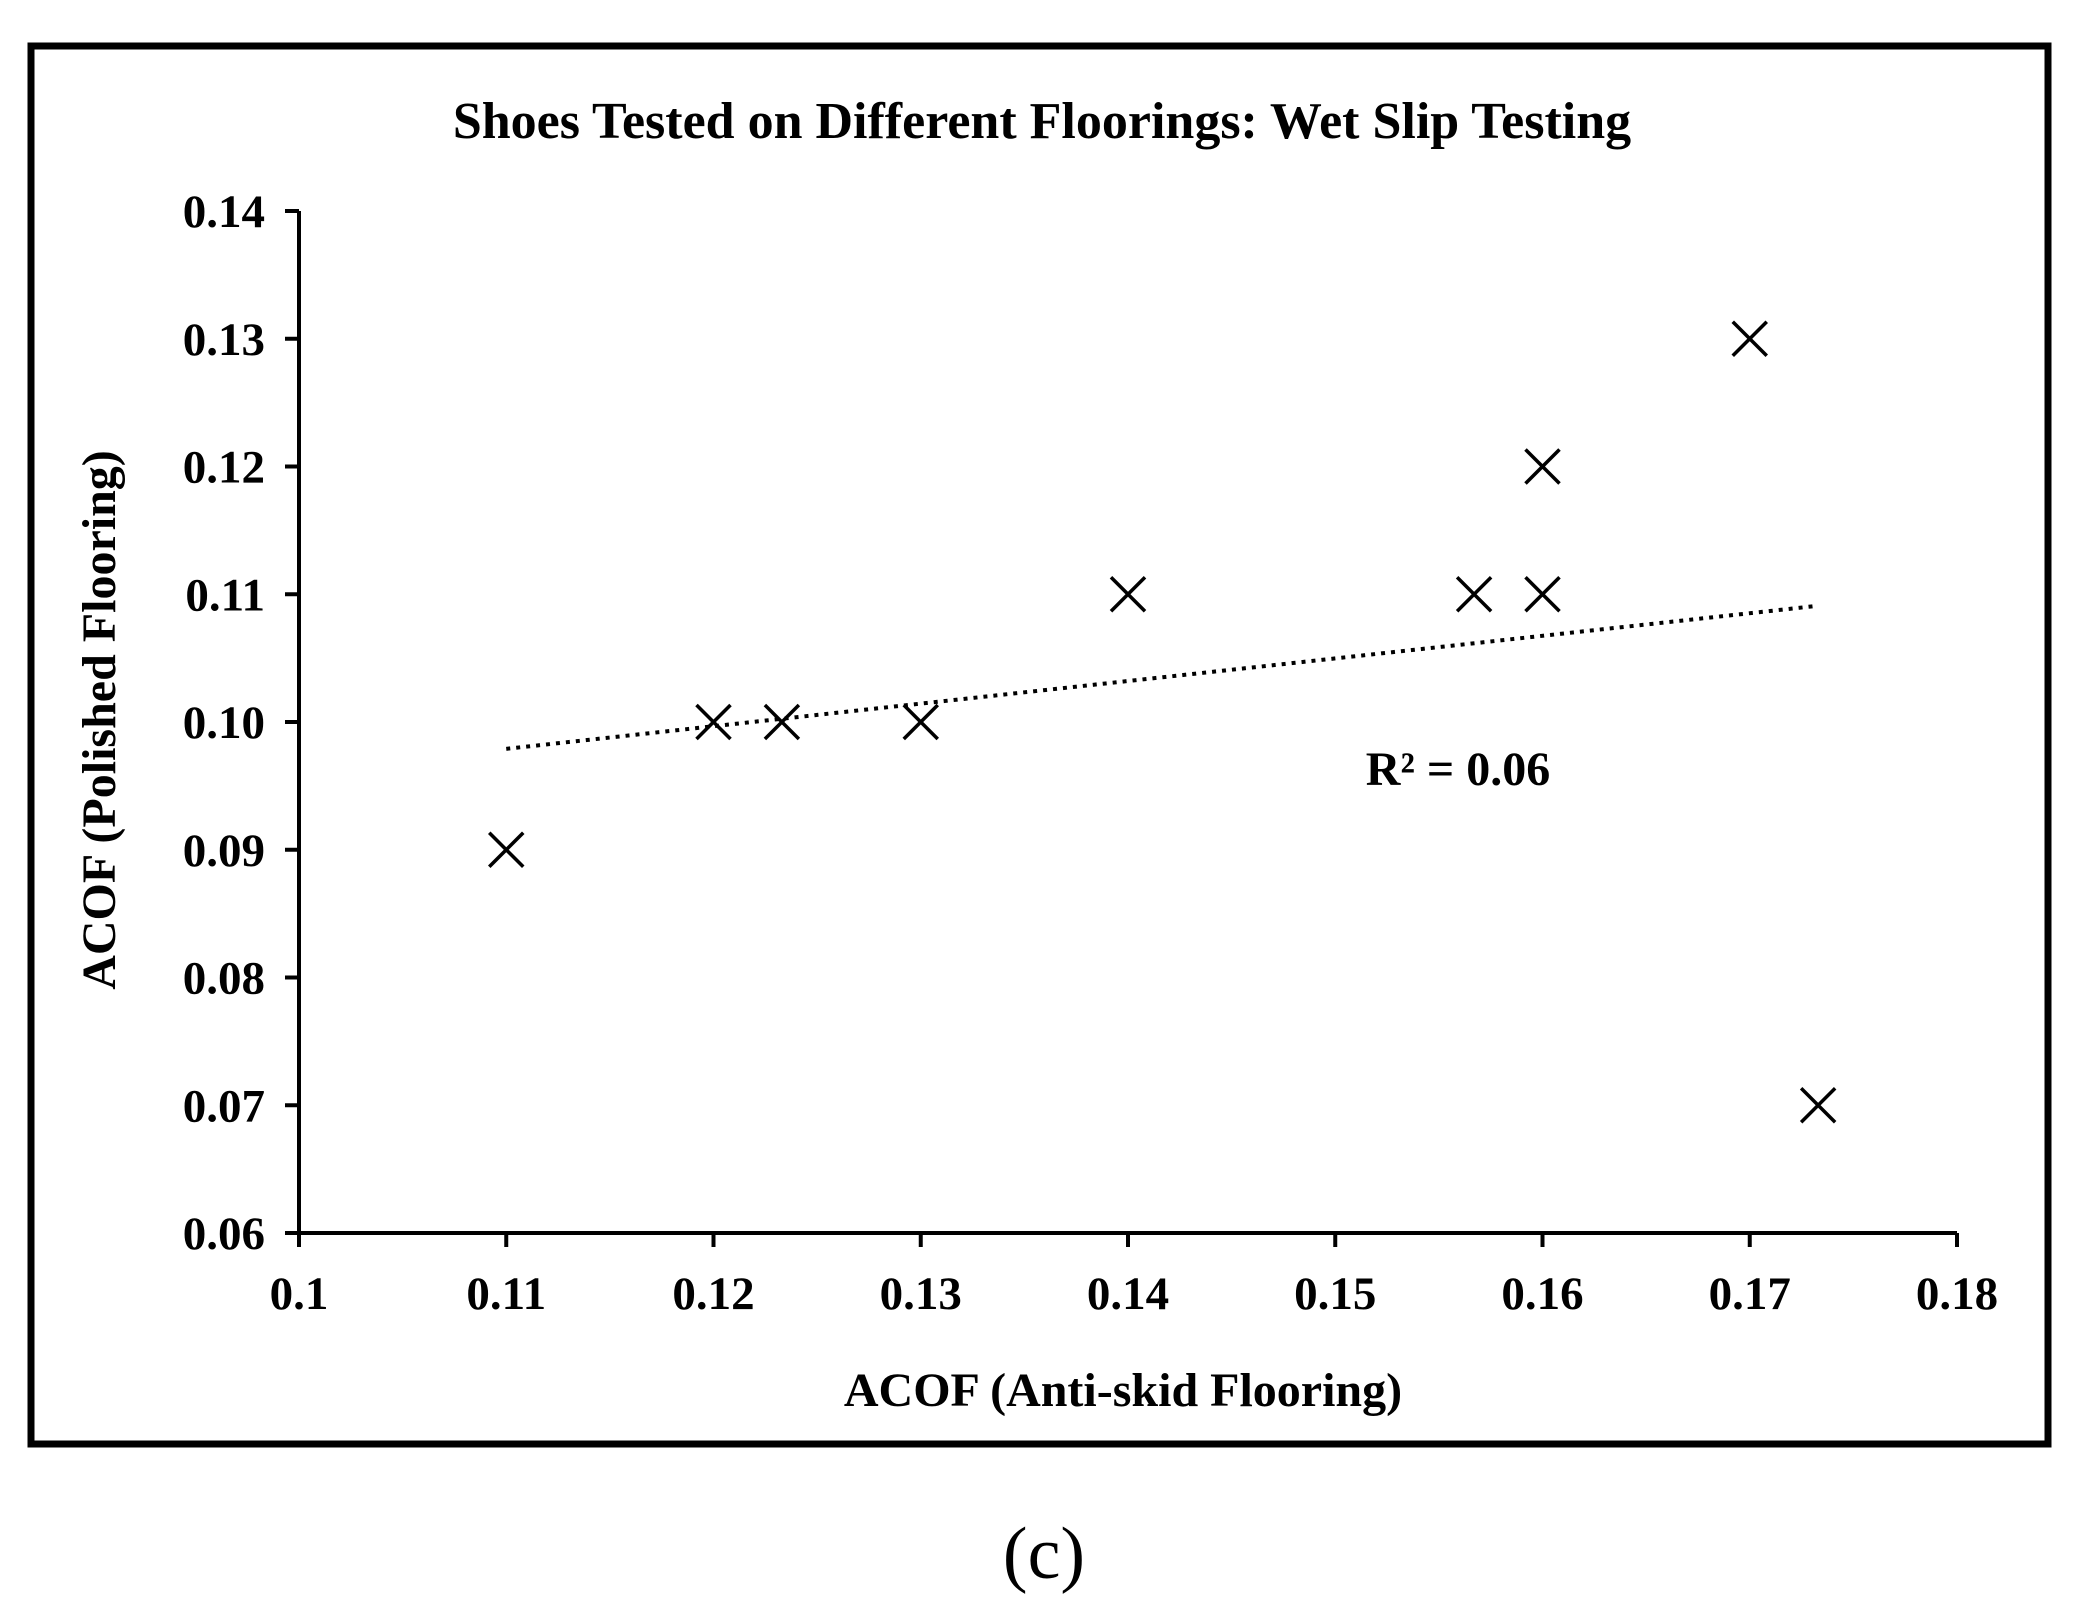 This screenshot has height=1621, width=2081. What do you see at coordinates (1542, 1294) in the screenshot?
I see `x-tick-label: 0.16` at bounding box center [1542, 1294].